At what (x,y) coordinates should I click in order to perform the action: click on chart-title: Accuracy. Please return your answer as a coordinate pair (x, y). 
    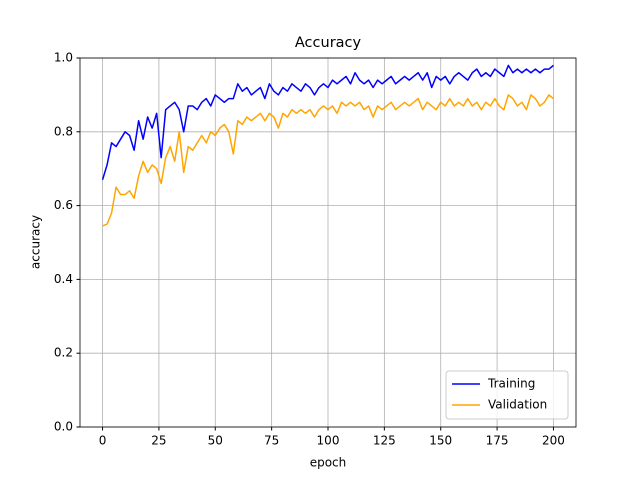
    Looking at the image, I should click on (328, 43).